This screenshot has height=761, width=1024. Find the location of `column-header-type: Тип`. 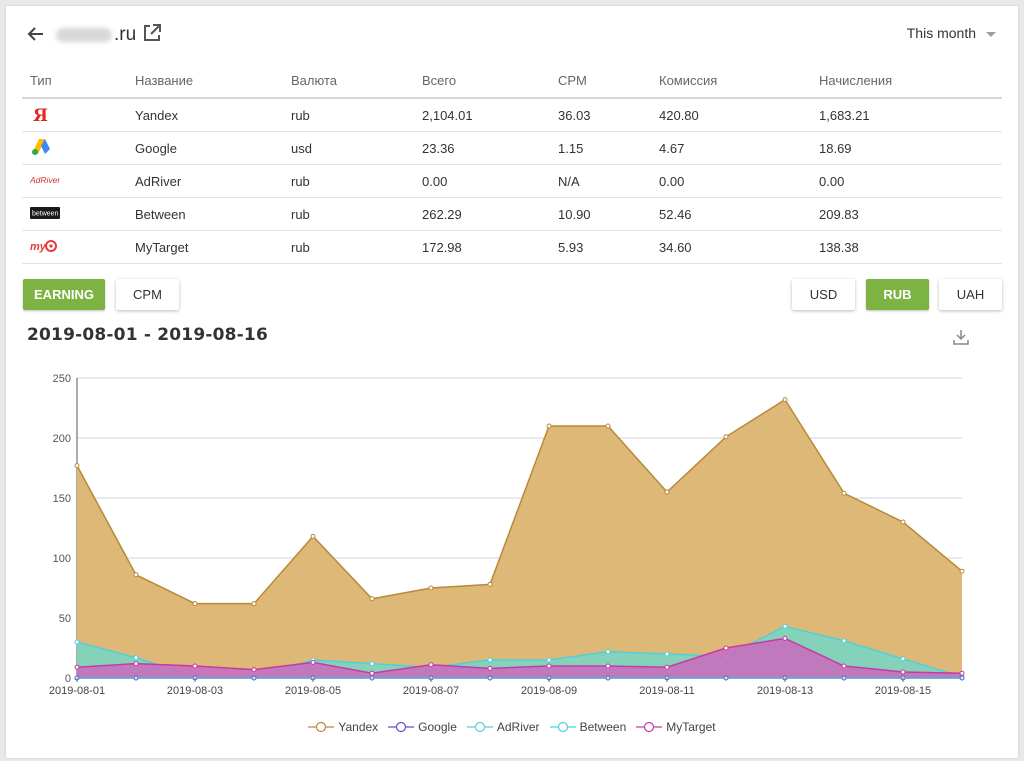

column-header-type: Тип is located at coordinates (74, 81).